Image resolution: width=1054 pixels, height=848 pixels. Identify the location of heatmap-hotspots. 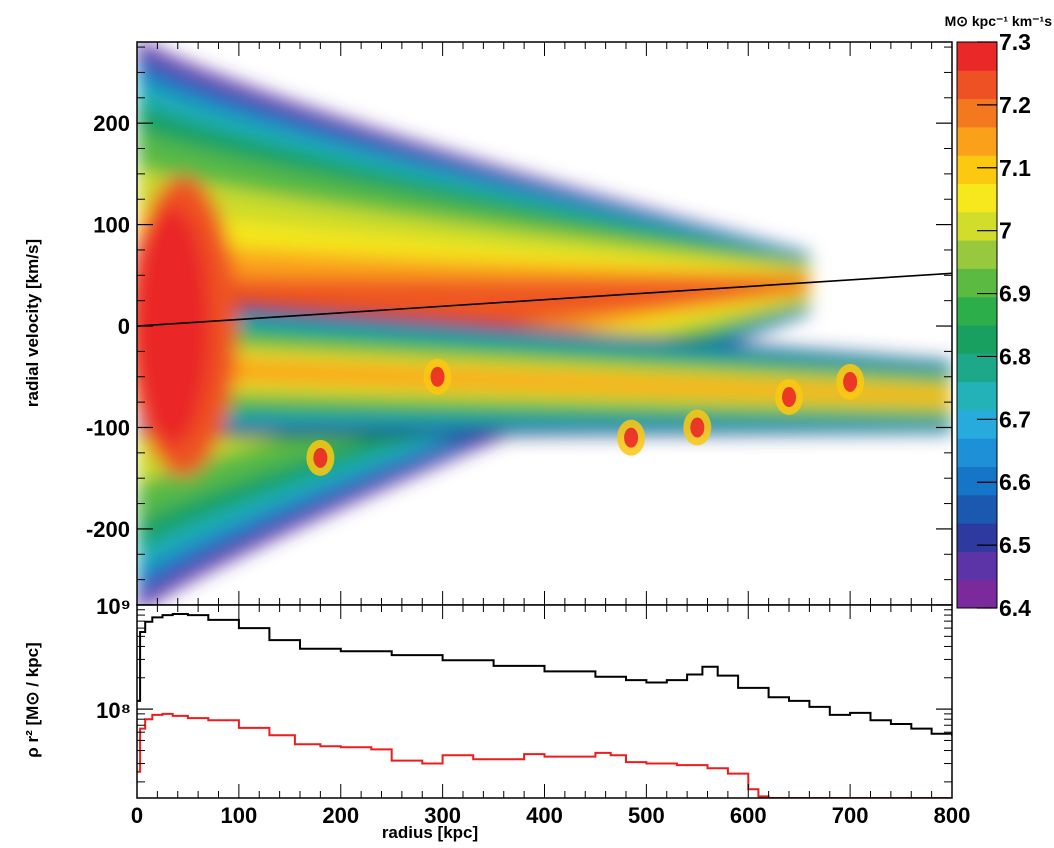
(585, 417).